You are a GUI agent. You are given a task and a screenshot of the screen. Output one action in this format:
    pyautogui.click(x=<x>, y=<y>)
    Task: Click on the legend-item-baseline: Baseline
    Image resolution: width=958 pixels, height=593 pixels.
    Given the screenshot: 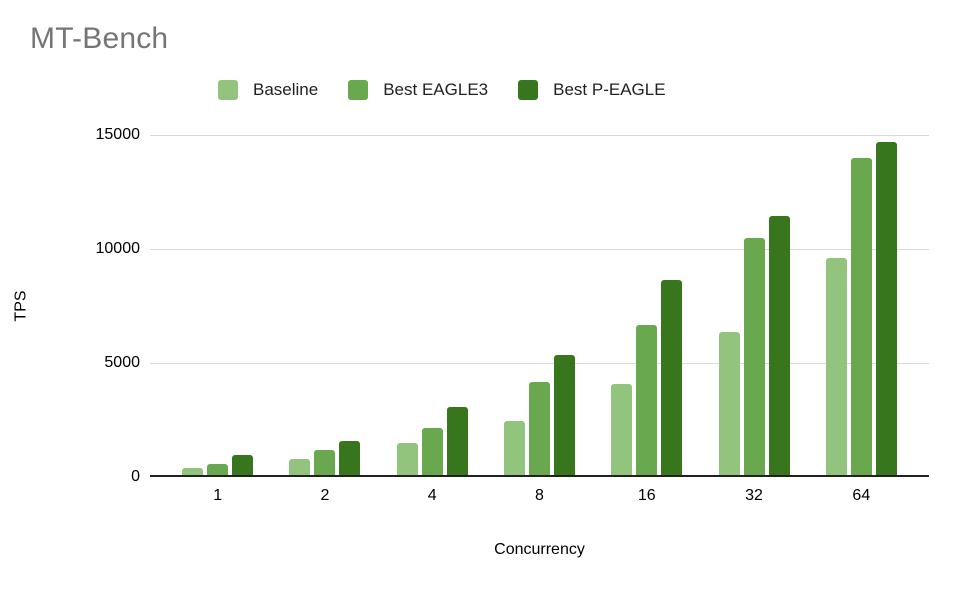 What is the action you would take?
    pyautogui.click(x=268, y=90)
    